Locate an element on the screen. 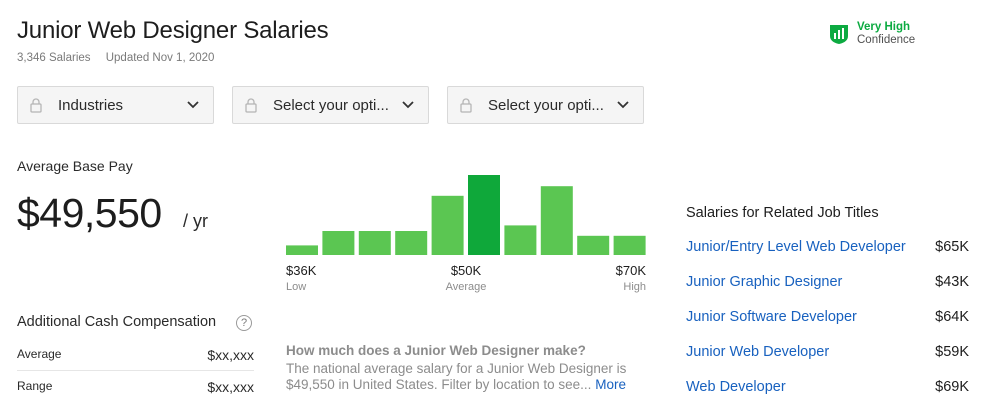 The image size is (985, 408). shield-icon is located at coordinates (839, 36).